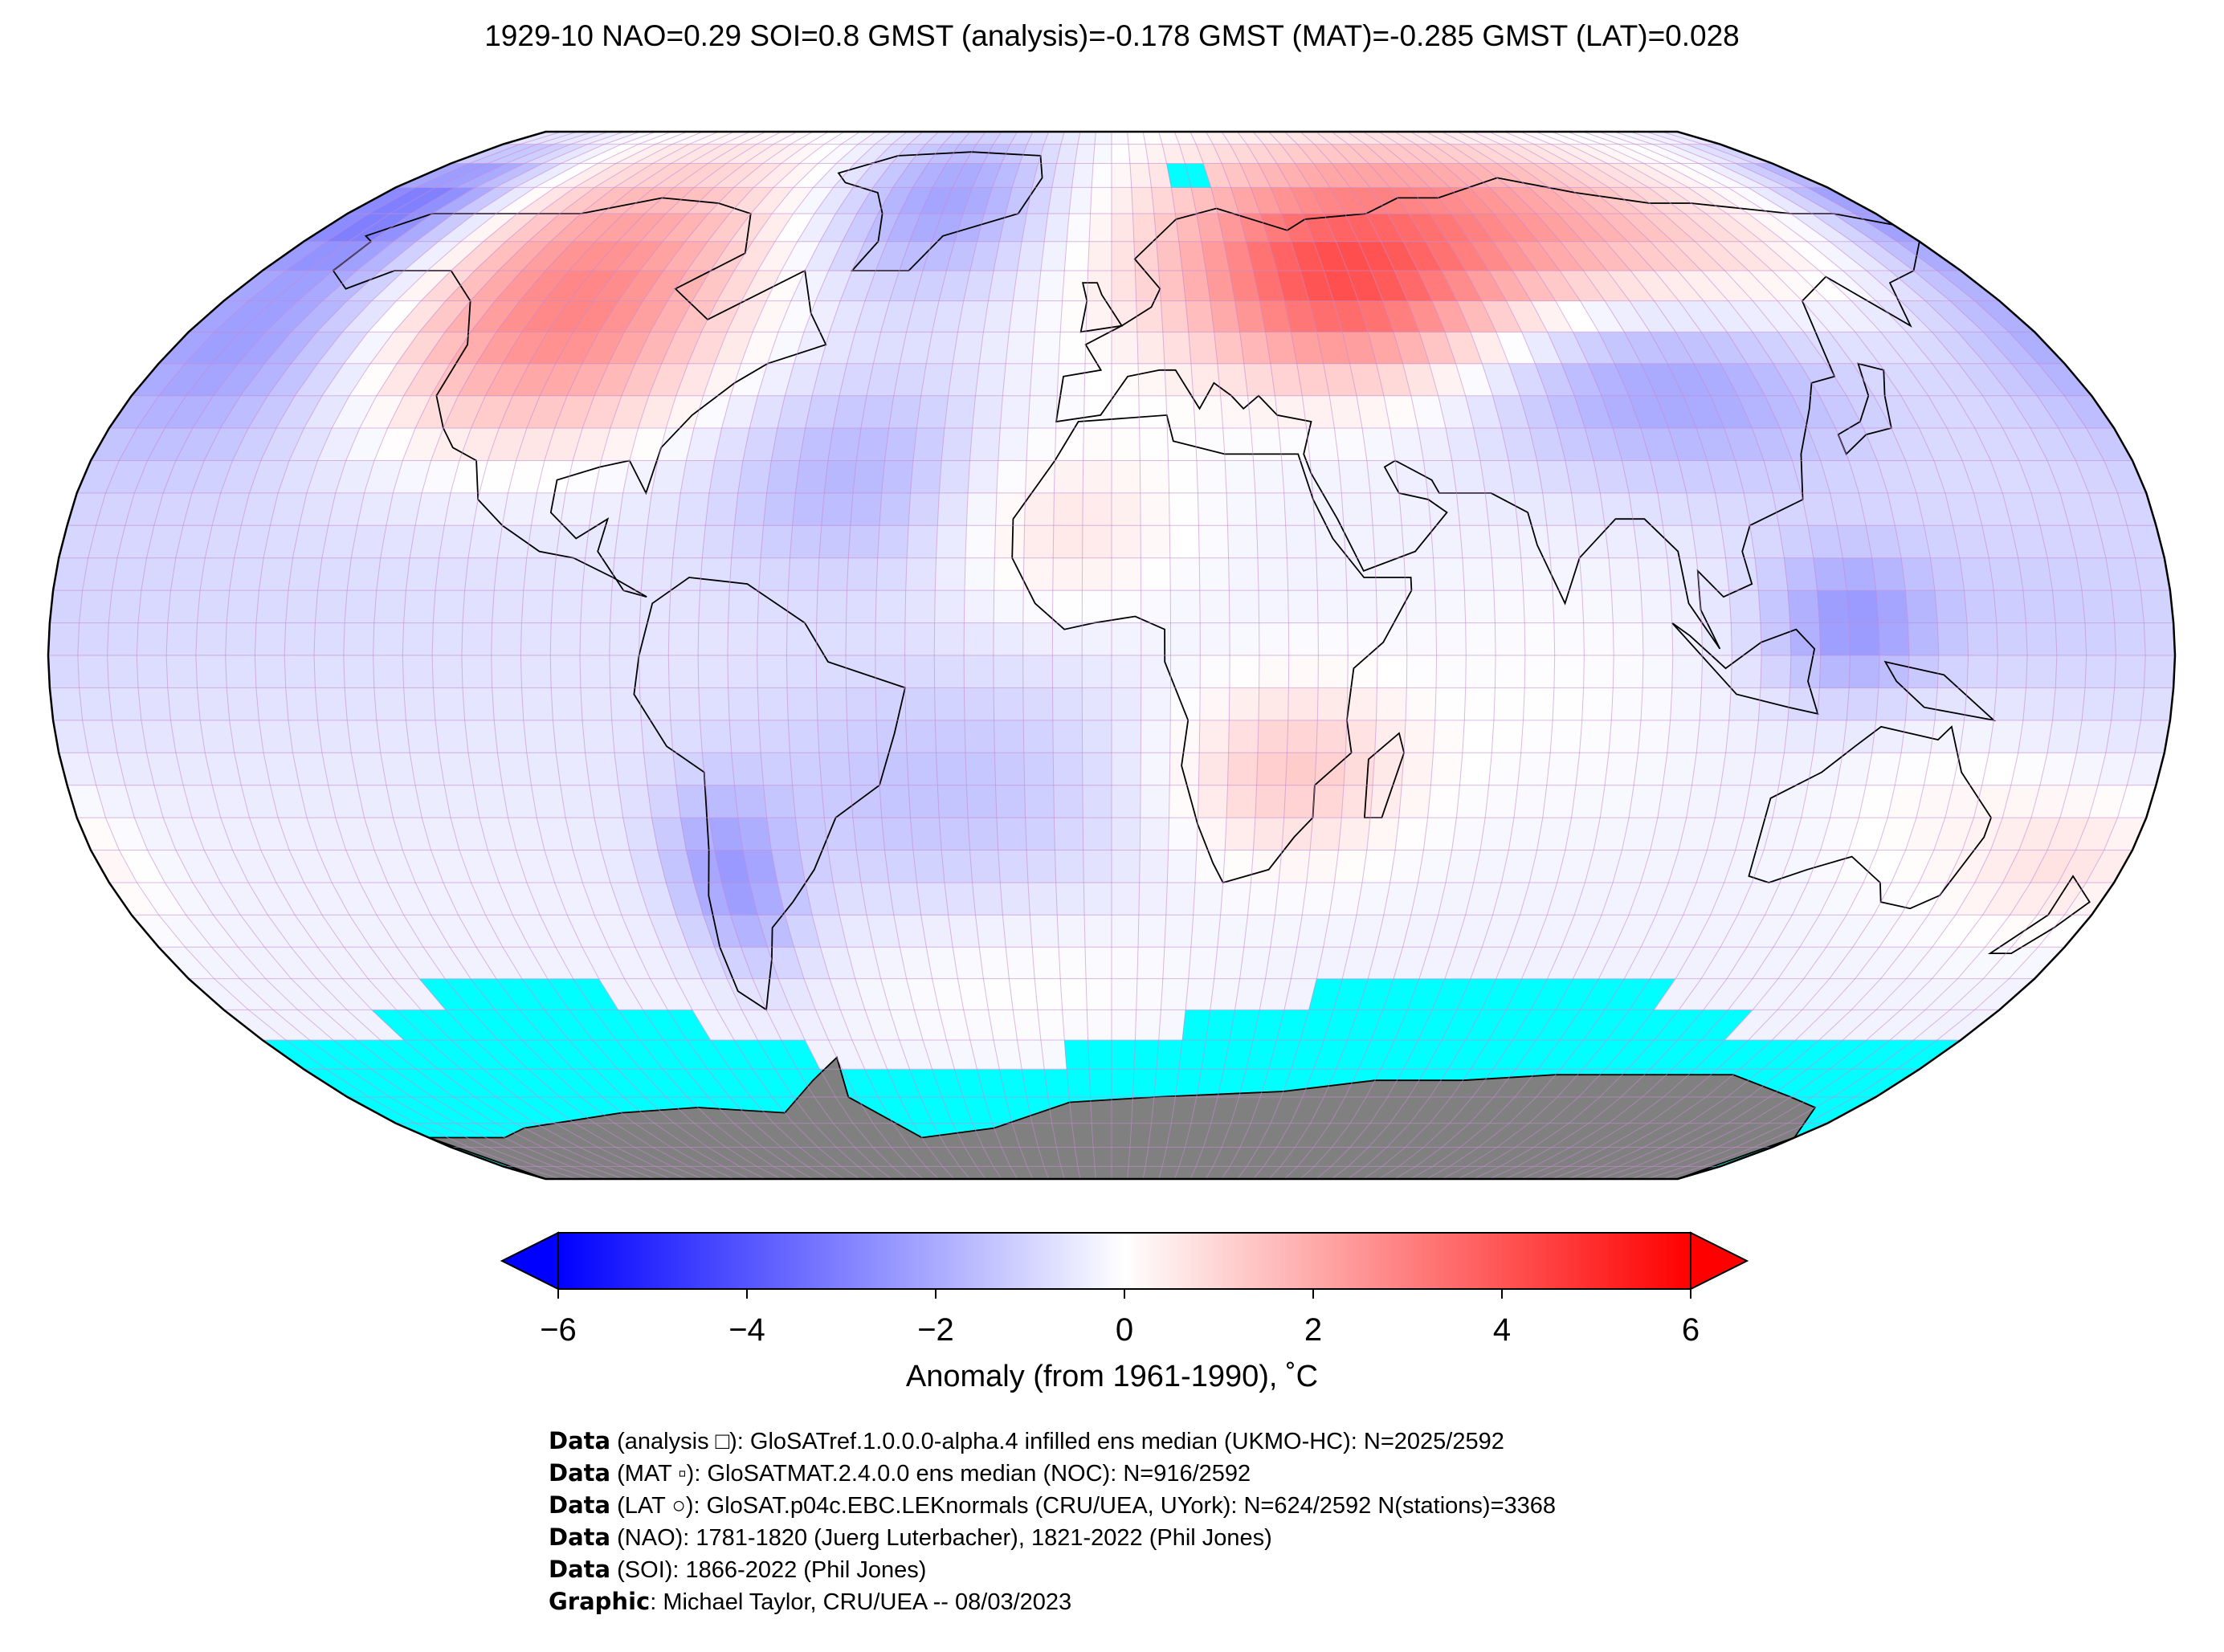 This screenshot has height=1652, width=2224. I want to click on credit-line: Data (SOI): 1866-2022 (Phil Jones), so click(1052, 1570).